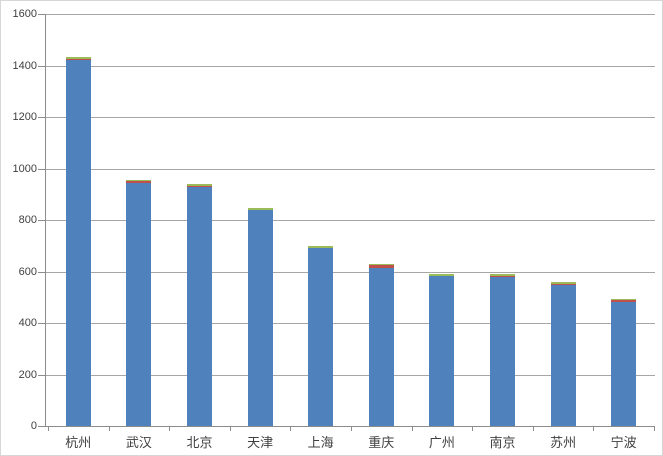 This screenshot has width=663, height=456. What do you see at coordinates (33, 426) in the screenshot?
I see `y-axis-label: 0` at bounding box center [33, 426].